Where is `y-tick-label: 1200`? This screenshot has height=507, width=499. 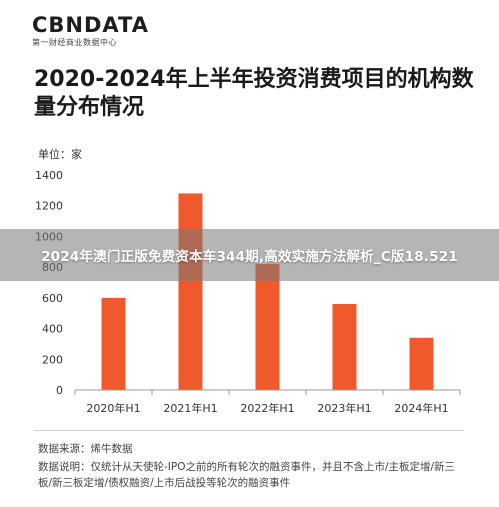 y-tick-label: 1200 is located at coordinates (49, 206).